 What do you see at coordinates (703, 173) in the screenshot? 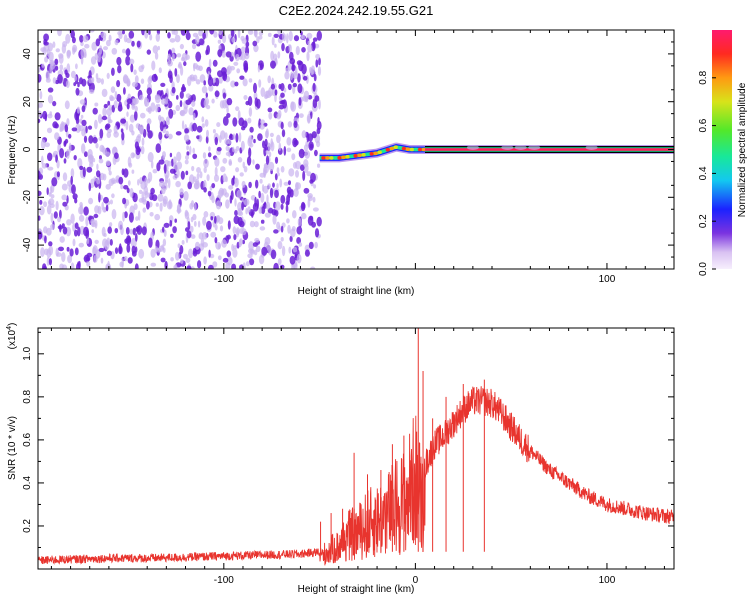
I see `colorbar-tick-label: 0.4` at bounding box center [703, 173].